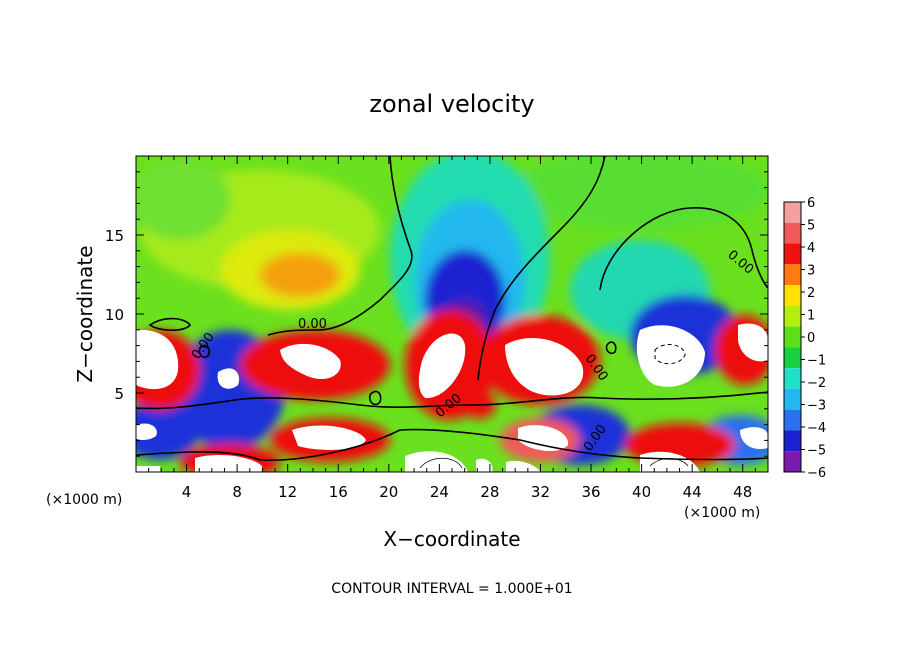 Image resolution: width=904 pixels, height=654 pixels. Describe the element at coordinates (811, 203) in the screenshot. I see `colorbar-label: 6` at that location.